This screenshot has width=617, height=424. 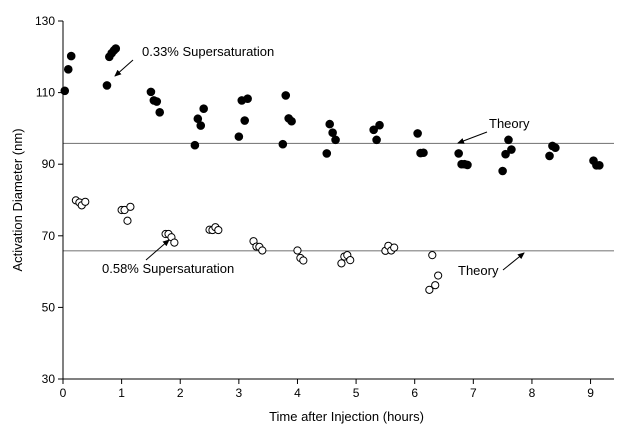 What do you see at coordinates (168, 268) in the screenshot?
I see `annotation-label: 0.58% Supersaturation` at bounding box center [168, 268].